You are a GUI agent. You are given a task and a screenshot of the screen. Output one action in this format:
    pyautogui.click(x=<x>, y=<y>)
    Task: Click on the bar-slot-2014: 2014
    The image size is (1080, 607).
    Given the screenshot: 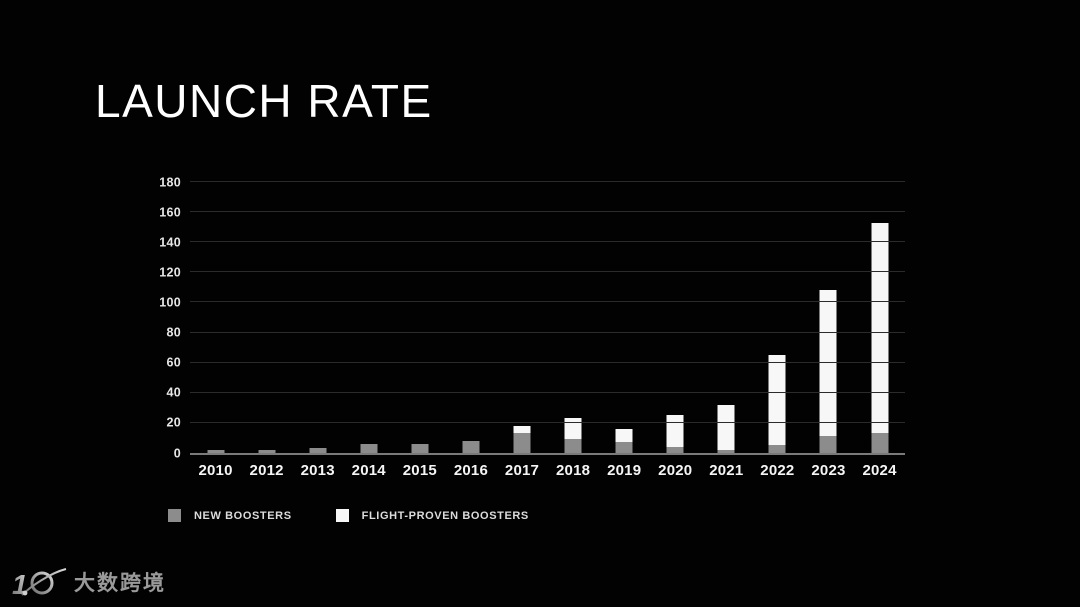 What is the action you would take?
    pyautogui.click(x=368, y=330)
    